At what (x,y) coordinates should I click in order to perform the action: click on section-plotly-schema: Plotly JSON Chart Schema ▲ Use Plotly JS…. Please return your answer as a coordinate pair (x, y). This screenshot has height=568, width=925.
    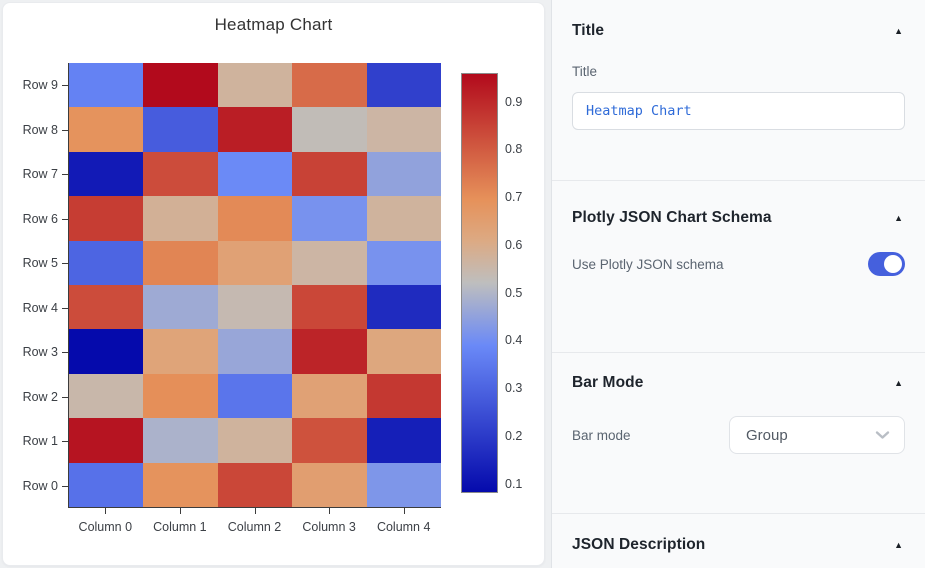
    Looking at the image, I should click on (738, 281).